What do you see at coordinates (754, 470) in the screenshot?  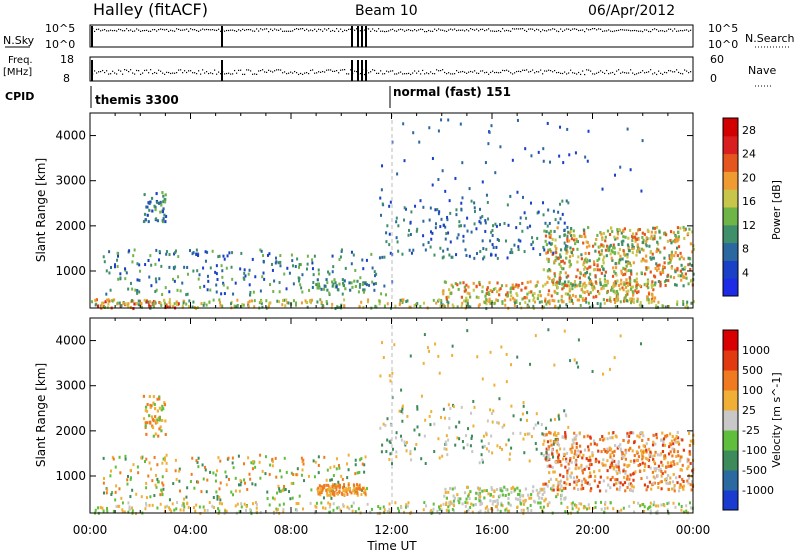 I see `velocity-cbar-tick: -500` at bounding box center [754, 470].